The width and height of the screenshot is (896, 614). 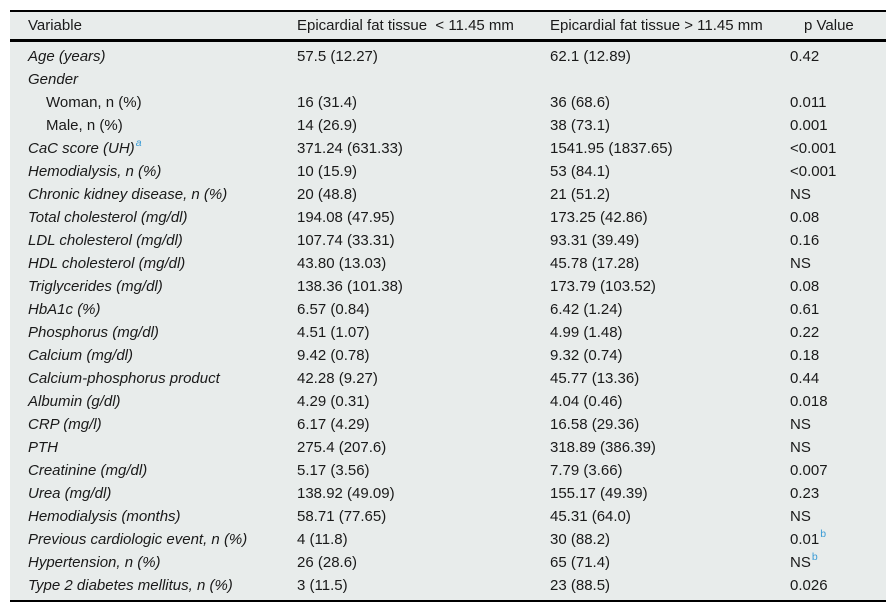 What do you see at coordinates (153, 26) in the screenshot?
I see `column-header-variable: Variable` at bounding box center [153, 26].